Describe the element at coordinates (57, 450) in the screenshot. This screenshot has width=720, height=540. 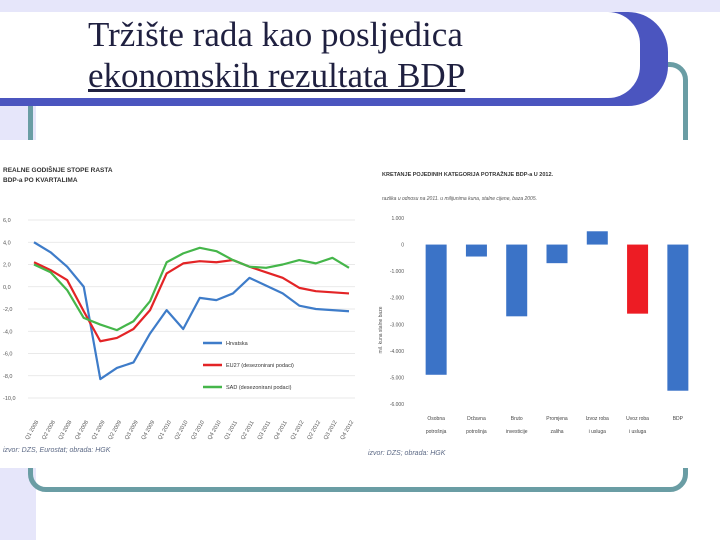
I see `left-source: izvor: DZS, Eurostat; obrada: HGK` at that location.